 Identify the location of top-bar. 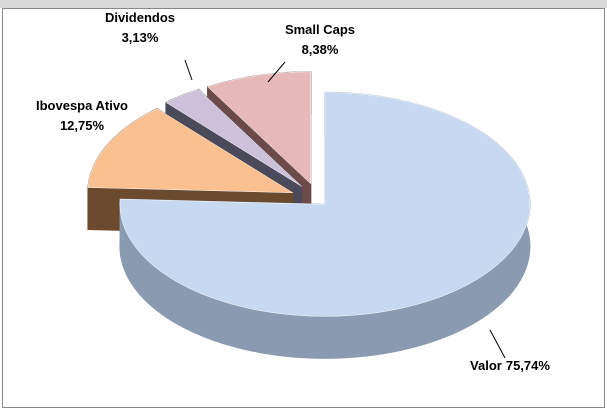
(303, 4).